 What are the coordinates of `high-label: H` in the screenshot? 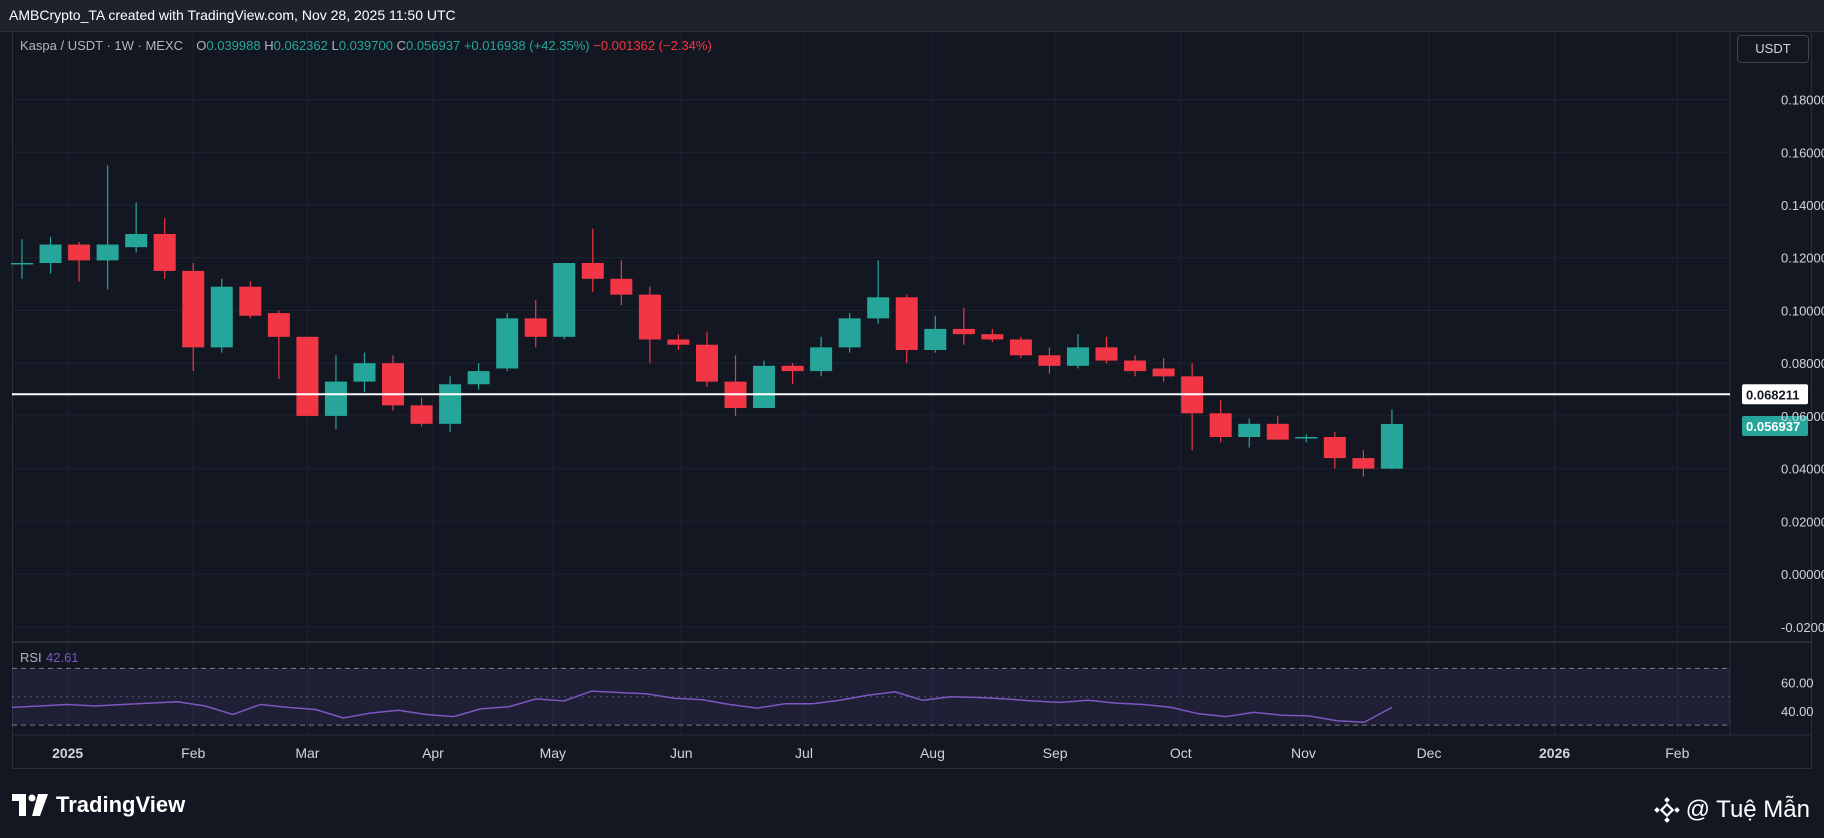 It's located at (269, 45).